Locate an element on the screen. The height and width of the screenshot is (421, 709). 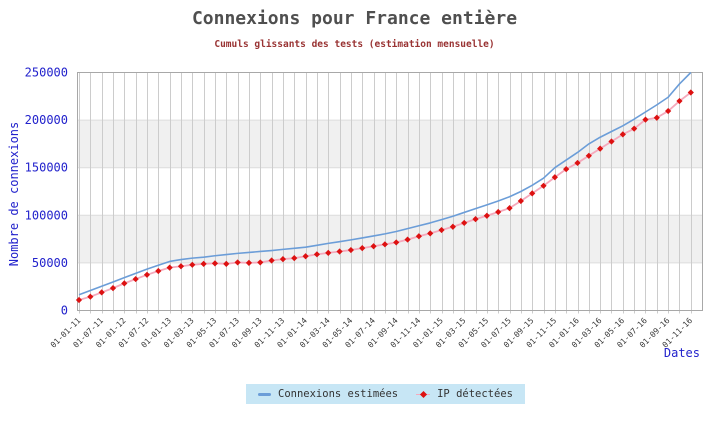
red-diamond-swatch-icon is located at coordinates (423, 394).